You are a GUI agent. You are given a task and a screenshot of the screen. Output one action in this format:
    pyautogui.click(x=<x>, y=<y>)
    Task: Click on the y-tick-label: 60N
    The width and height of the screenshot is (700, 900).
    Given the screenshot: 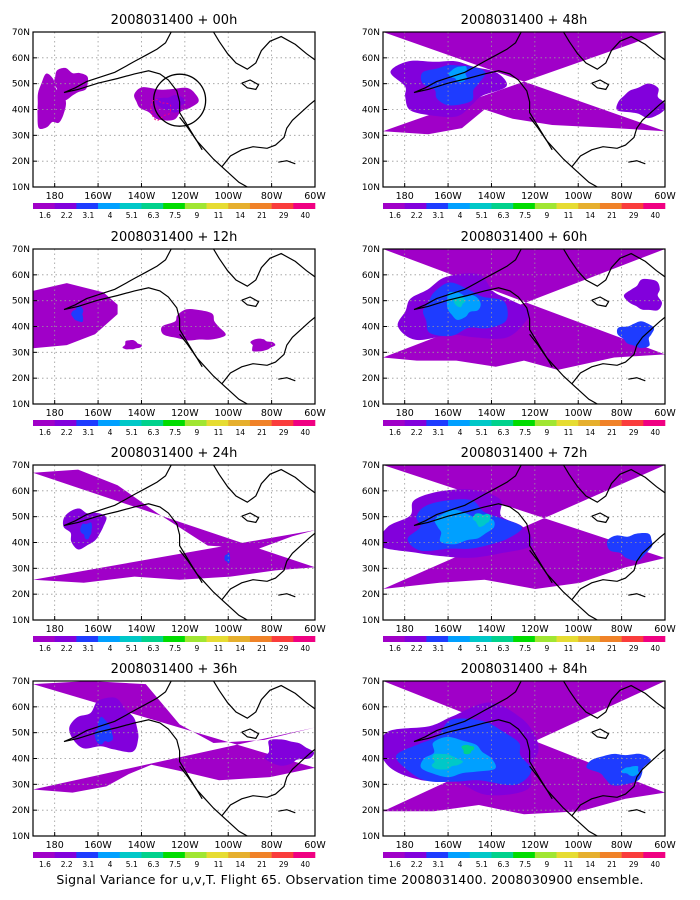 What is the action you would take?
    pyautogui.click(x=21, y=492)
    